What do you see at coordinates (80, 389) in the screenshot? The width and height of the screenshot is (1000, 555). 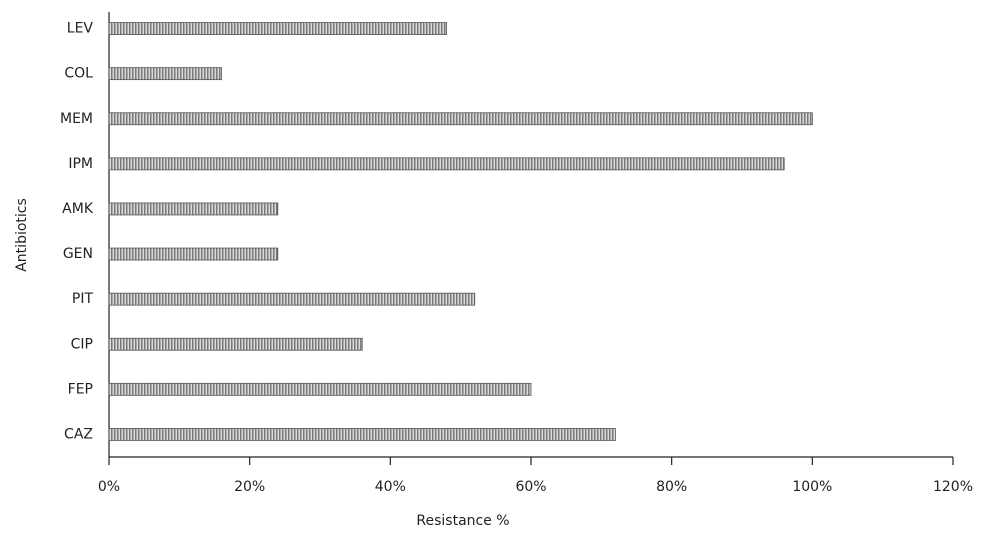 I see `y-tick-label: FEP` at bounding box center [80, 389].